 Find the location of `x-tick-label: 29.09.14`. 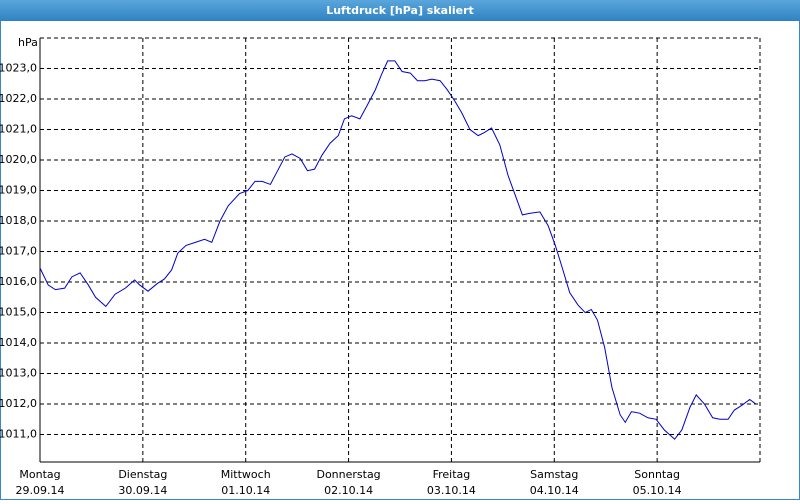

x-tick-label: 29.09.14 is located at coordinates (40, 490).